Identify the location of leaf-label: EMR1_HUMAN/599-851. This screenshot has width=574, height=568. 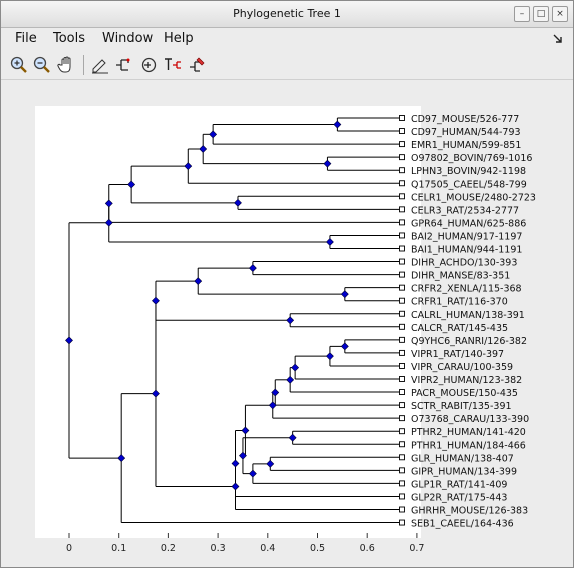
(466, 145).